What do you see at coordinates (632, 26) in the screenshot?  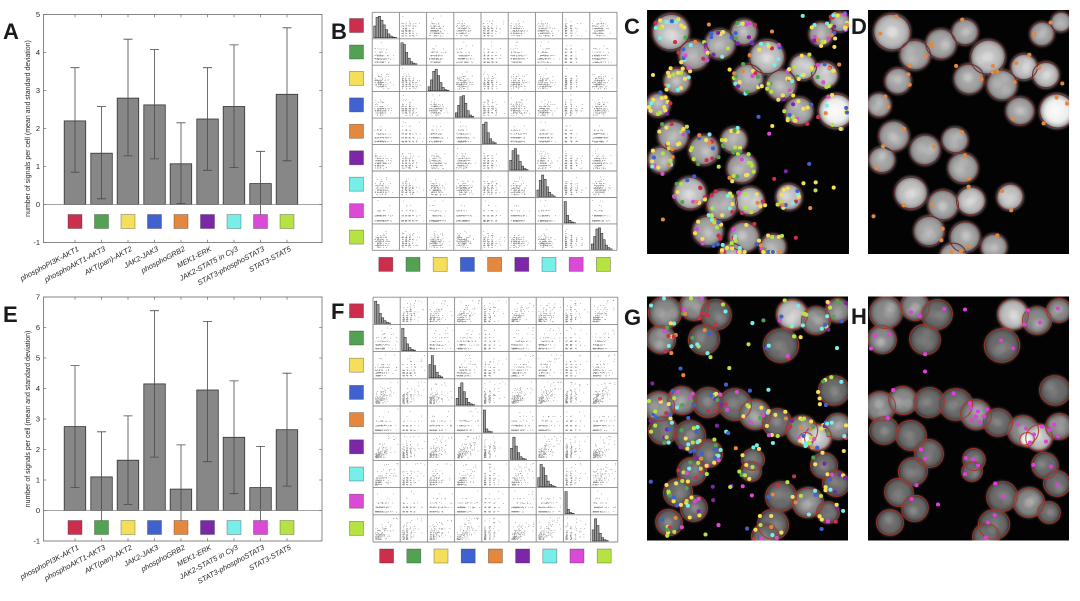 I see `svg-text: C` at bounding box center [632, 26].